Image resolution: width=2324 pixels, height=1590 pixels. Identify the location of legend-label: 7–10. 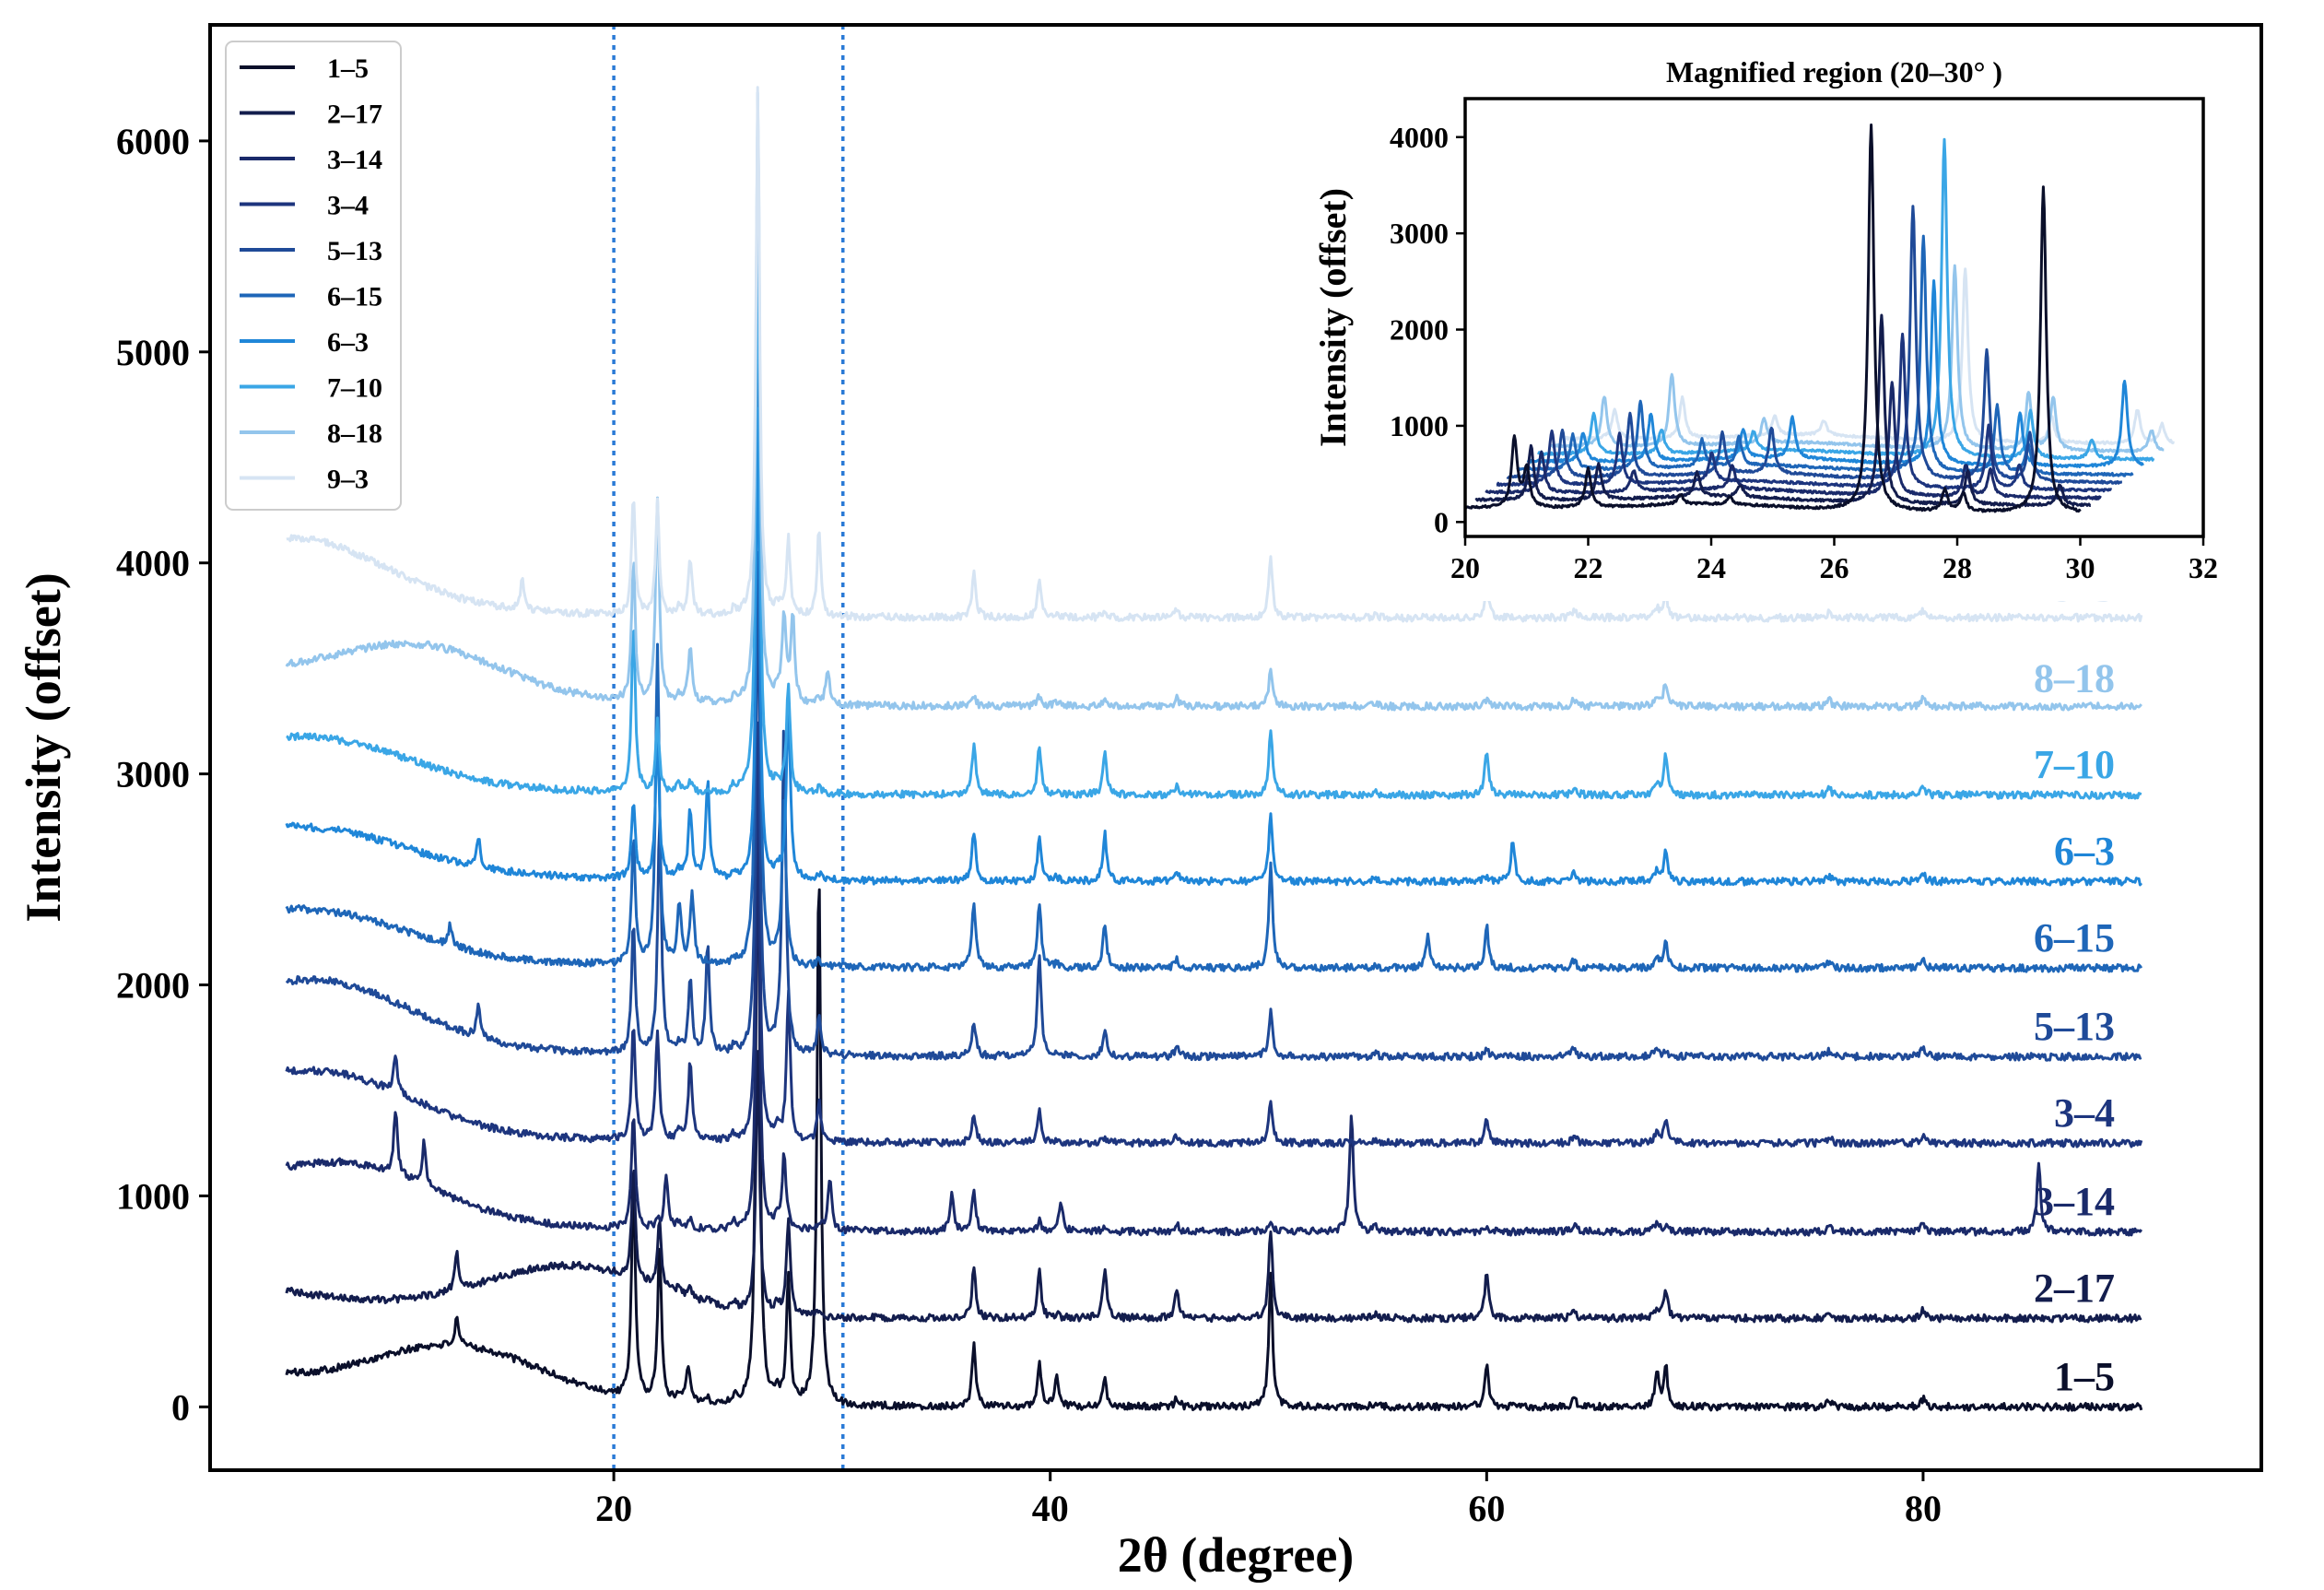
(354, 388).